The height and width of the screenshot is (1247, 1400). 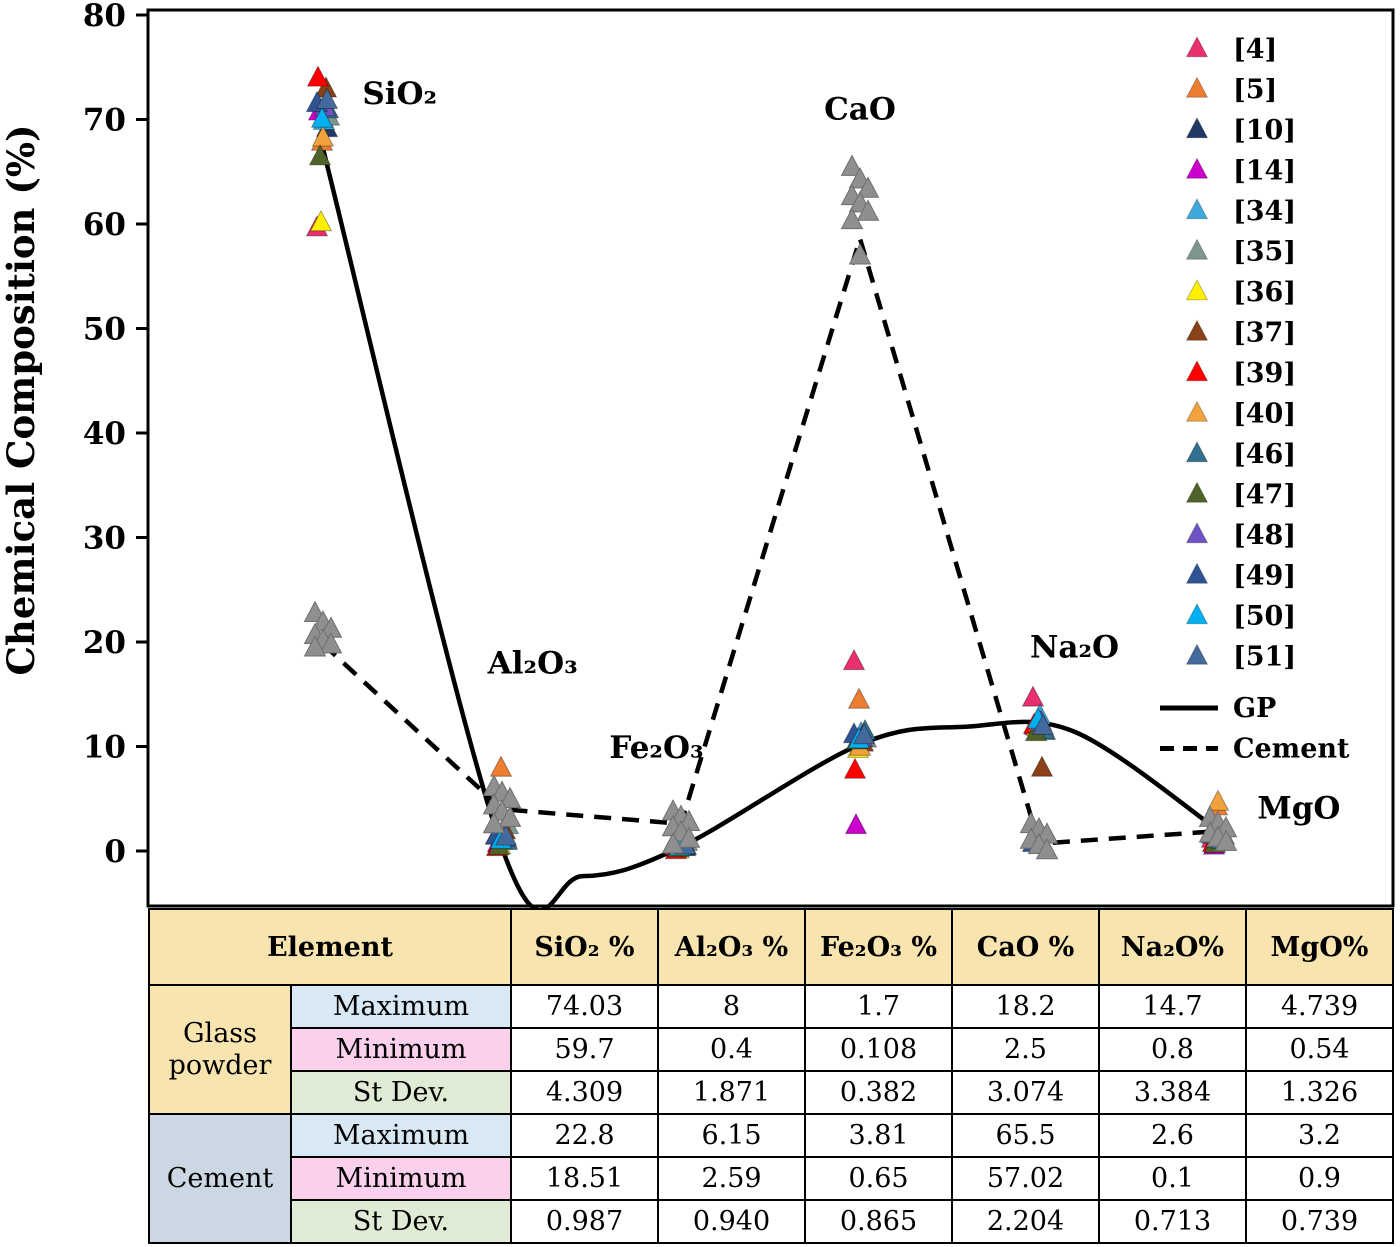 I want to click on cell-value: 3.074, so click(x=1025, y=1092).